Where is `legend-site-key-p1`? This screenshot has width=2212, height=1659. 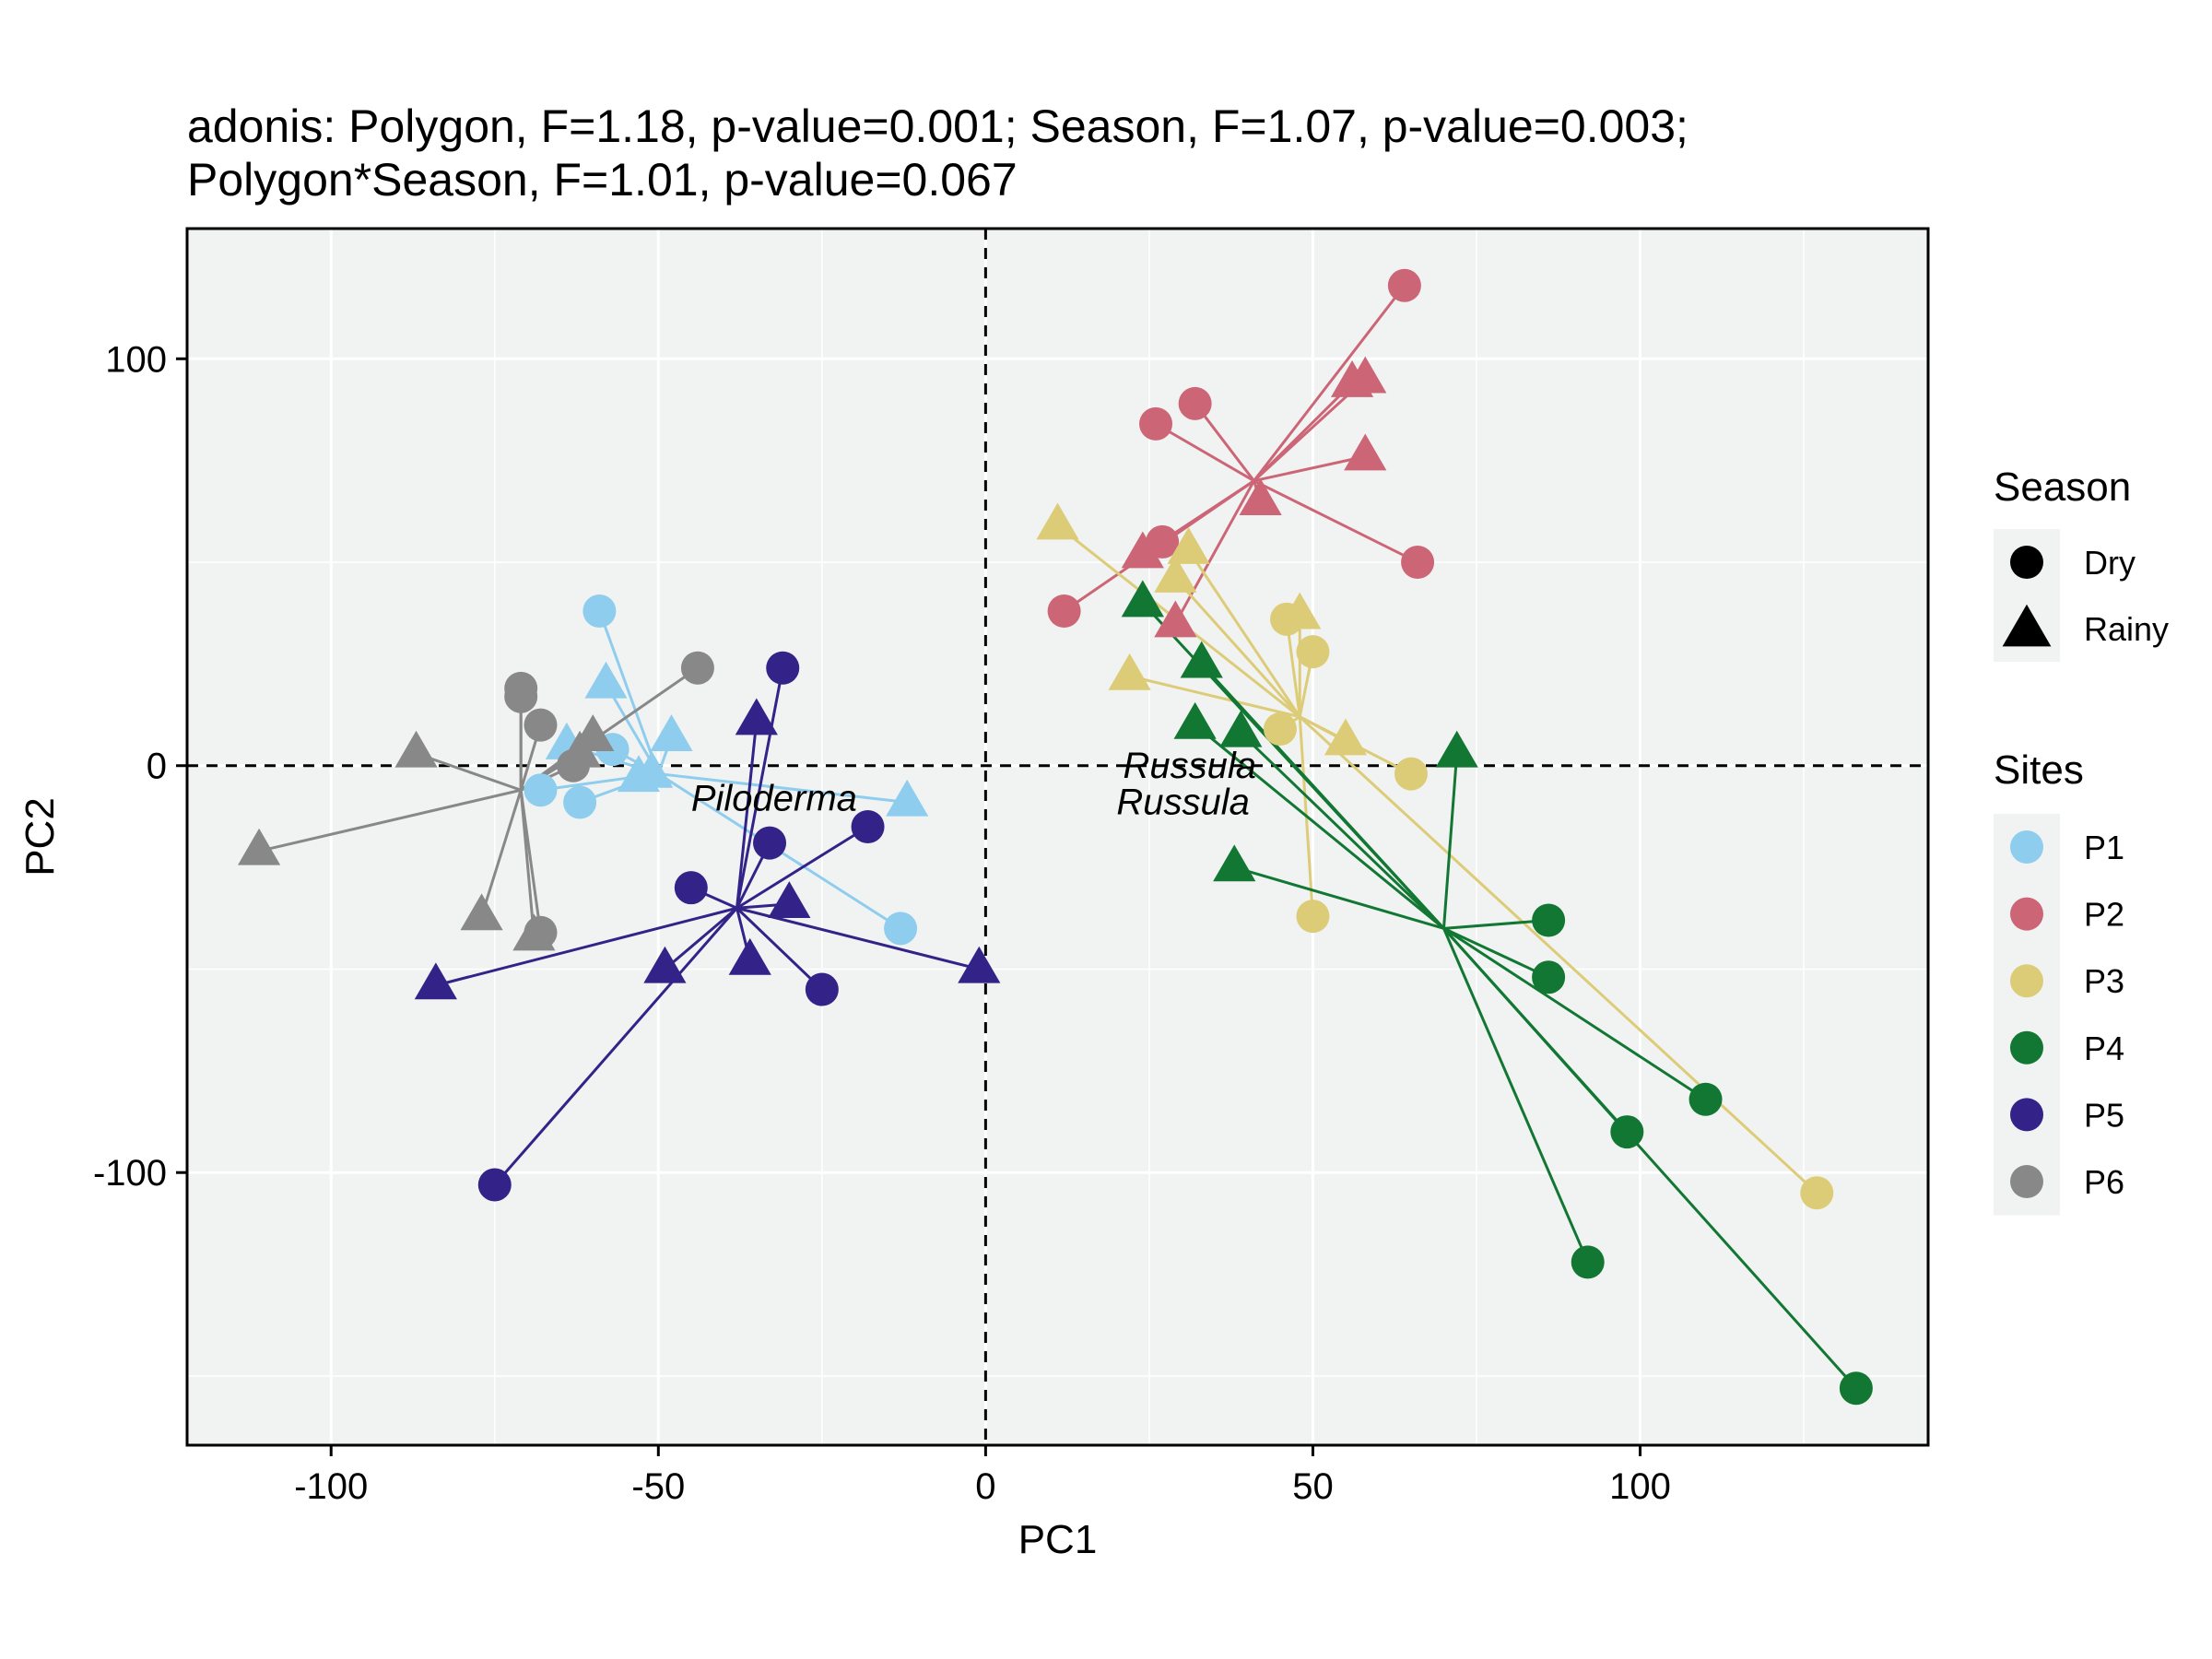 legend-site-key-p1 is located at coordinates (2026, 847).